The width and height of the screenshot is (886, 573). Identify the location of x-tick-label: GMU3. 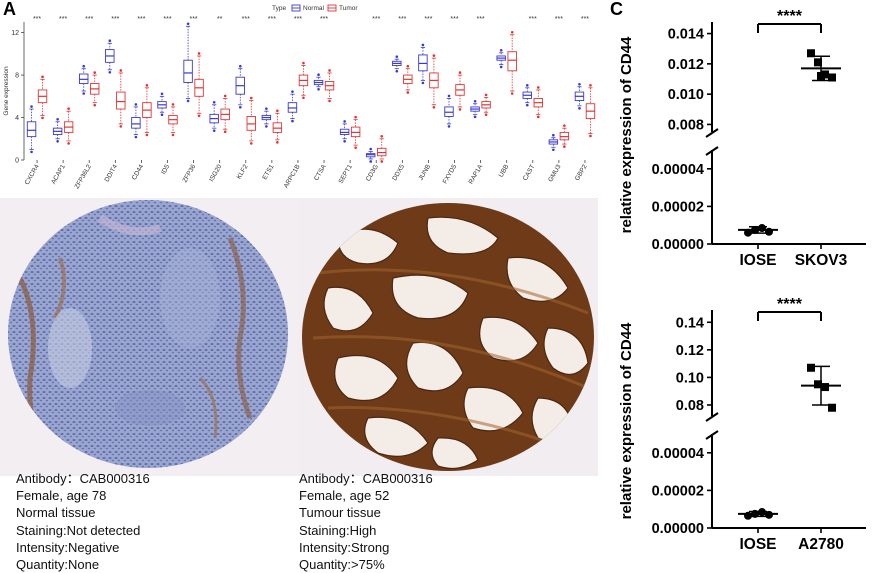
(555, 173).